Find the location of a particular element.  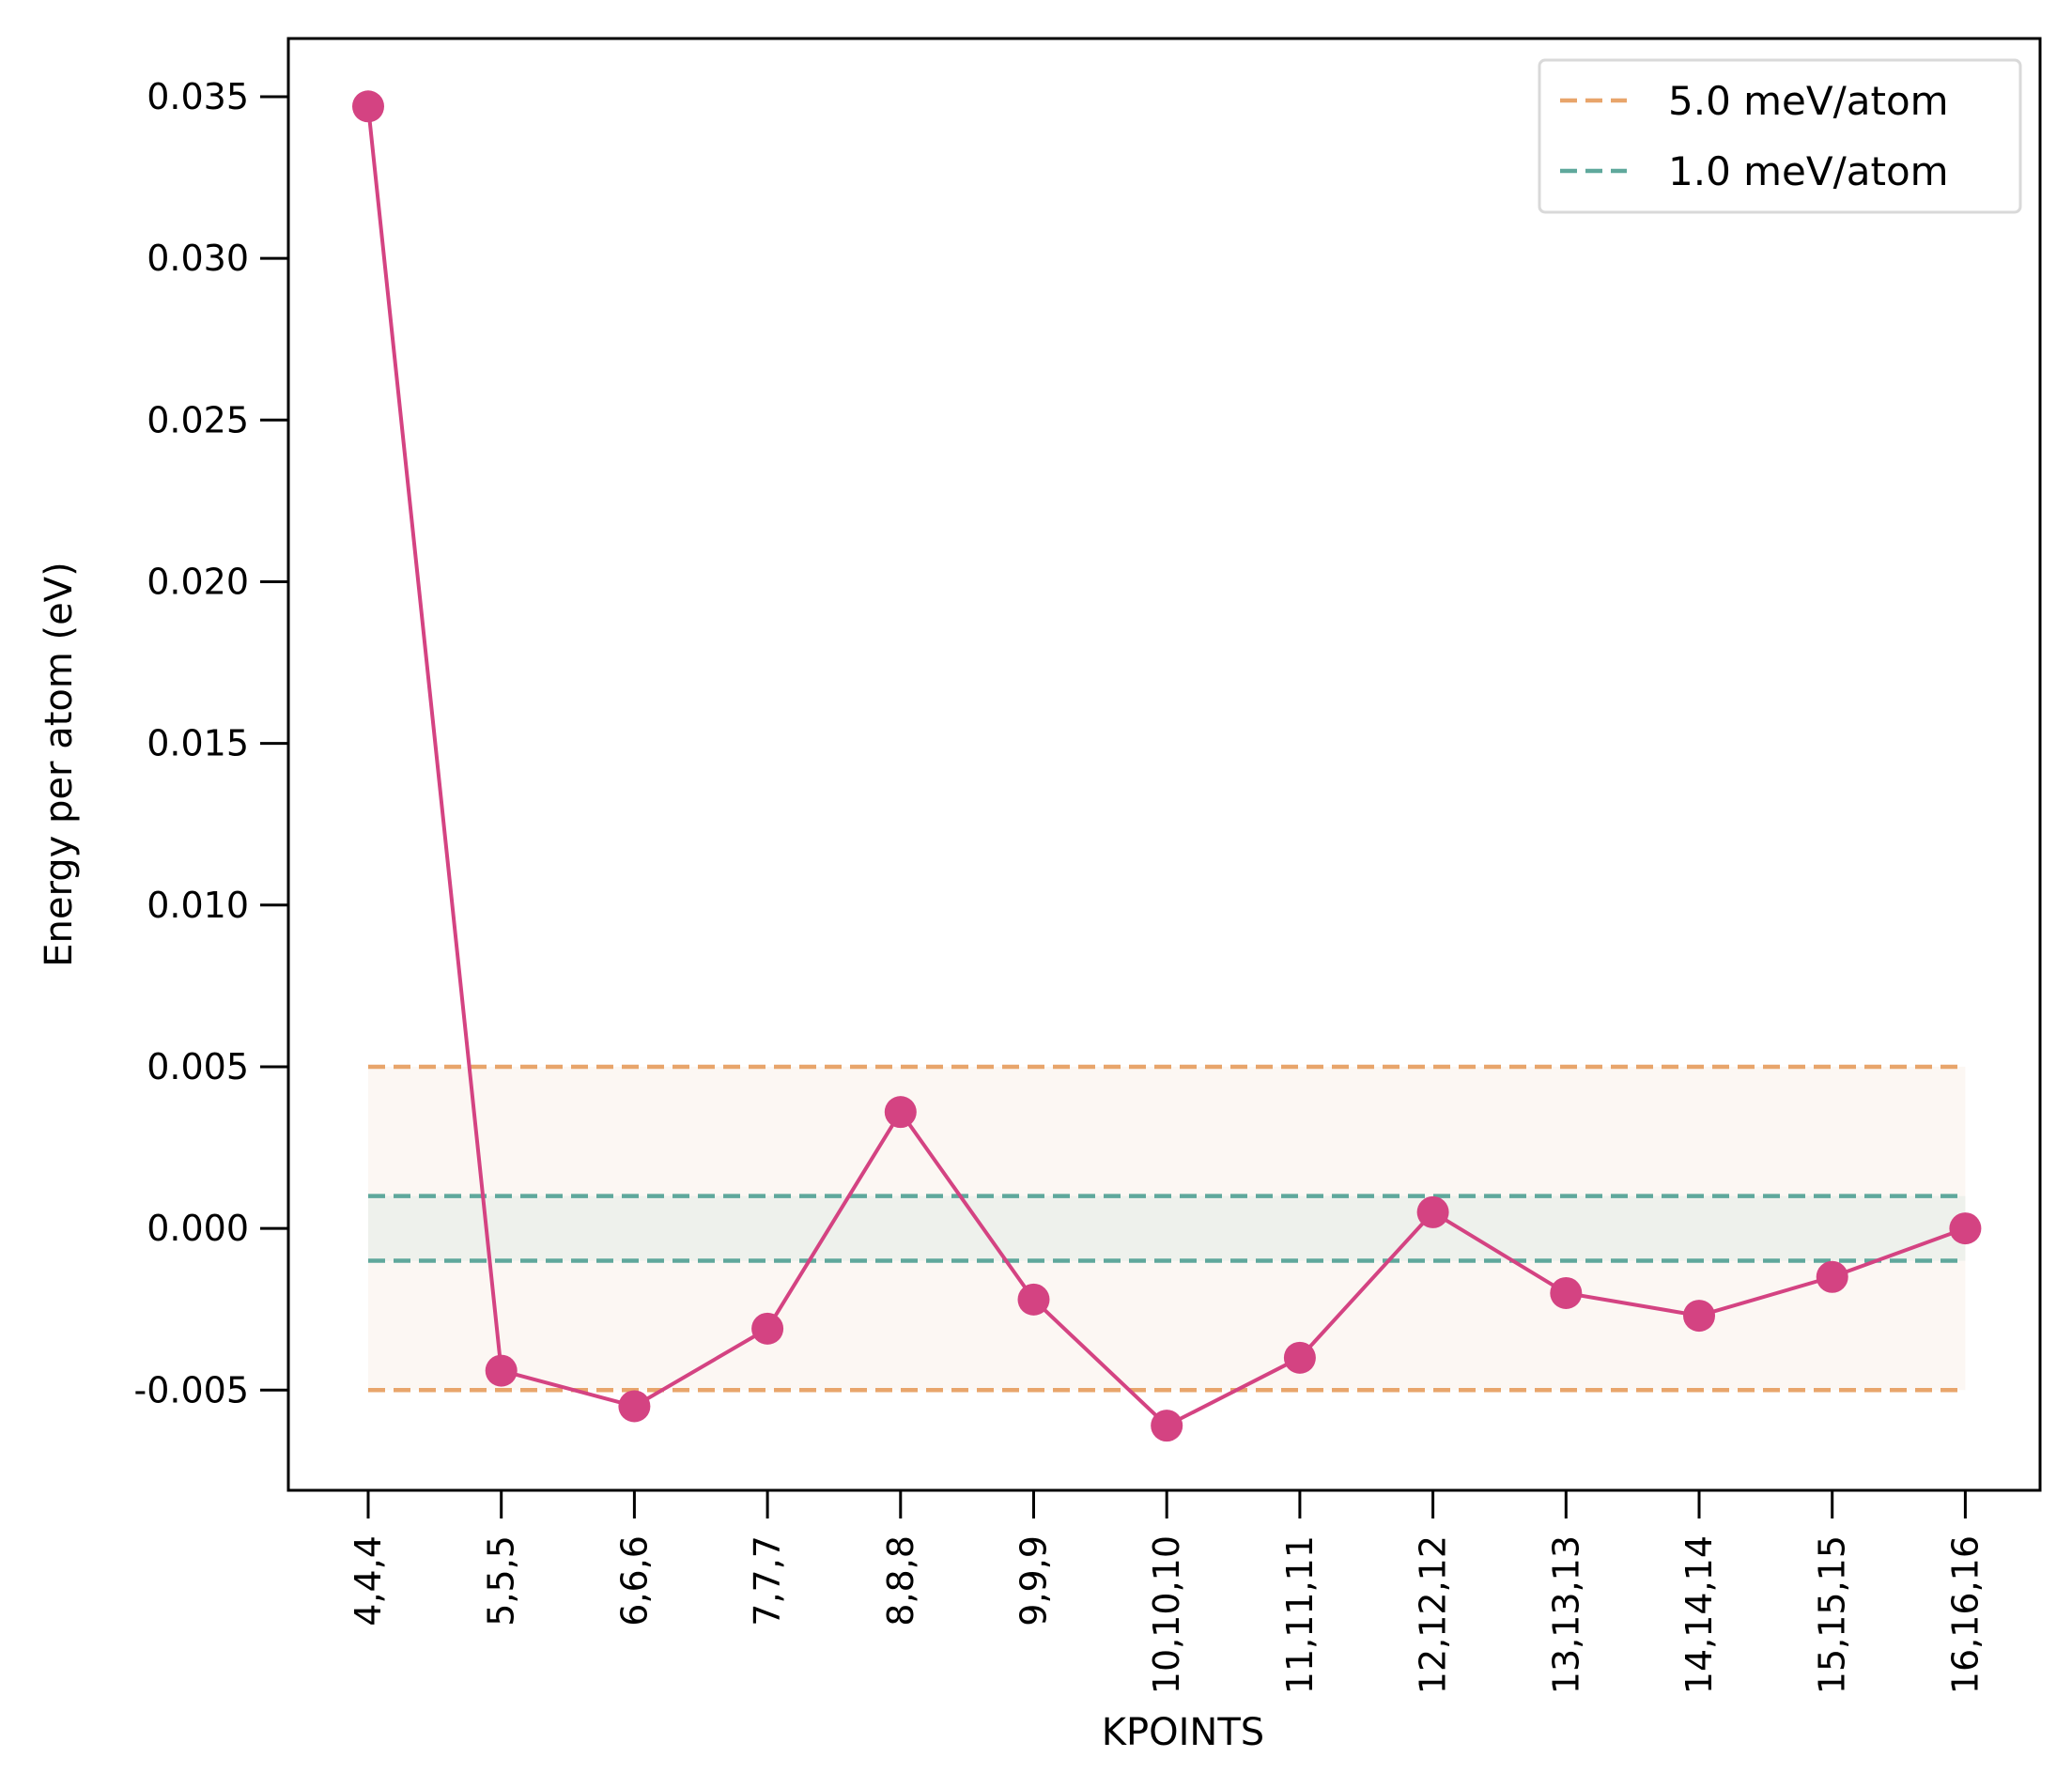

x-axis-label: KPOINTS is located at coordinates (1183, 1732).